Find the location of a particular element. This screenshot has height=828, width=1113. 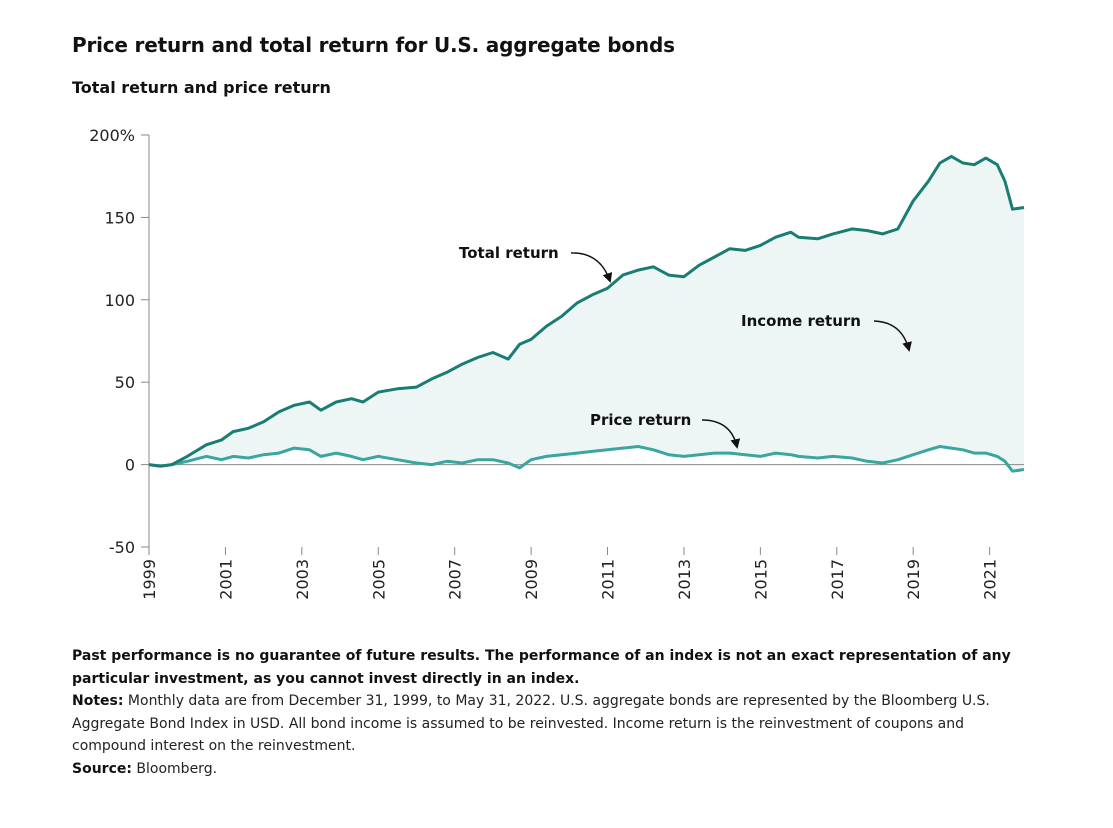

x-tick-label: 2017 is located at coordinates (837, 579).